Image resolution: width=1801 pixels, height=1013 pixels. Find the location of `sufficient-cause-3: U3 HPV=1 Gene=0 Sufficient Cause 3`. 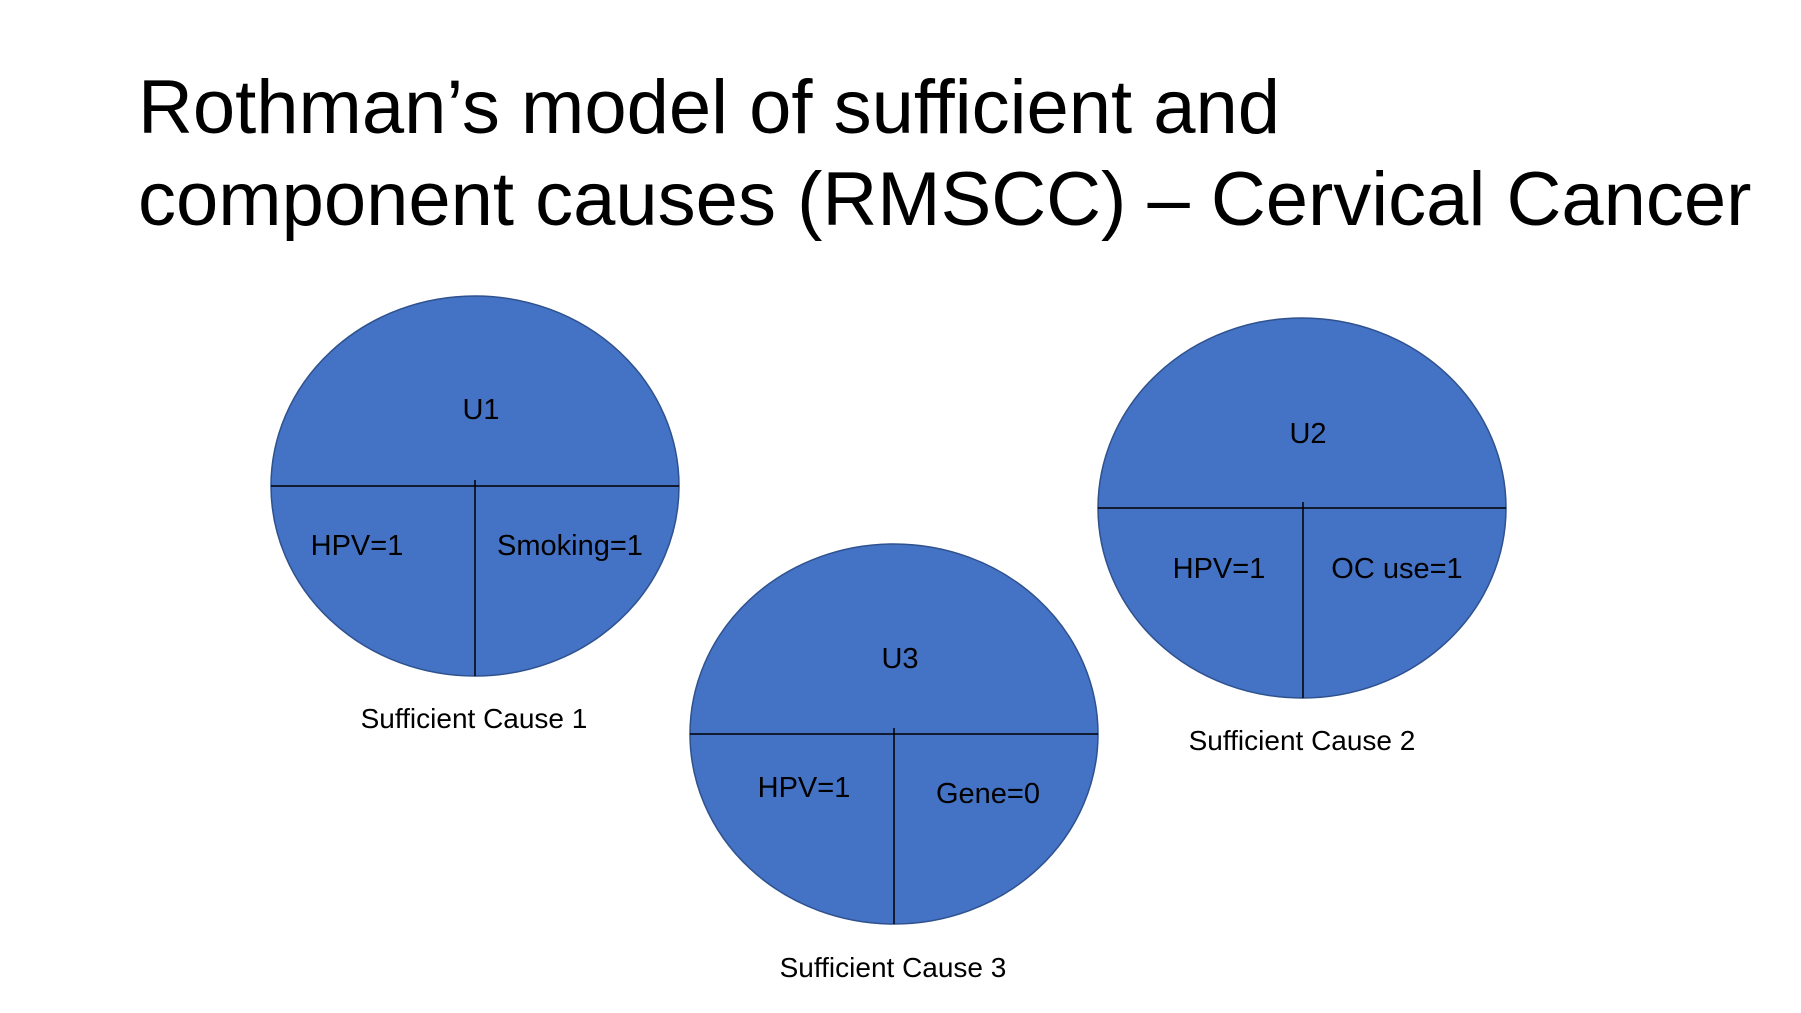

sufficient-cause-3: U3 HPV=1 Gene=0 Sufficient Cause 3 is located at coordinates (894, 763).